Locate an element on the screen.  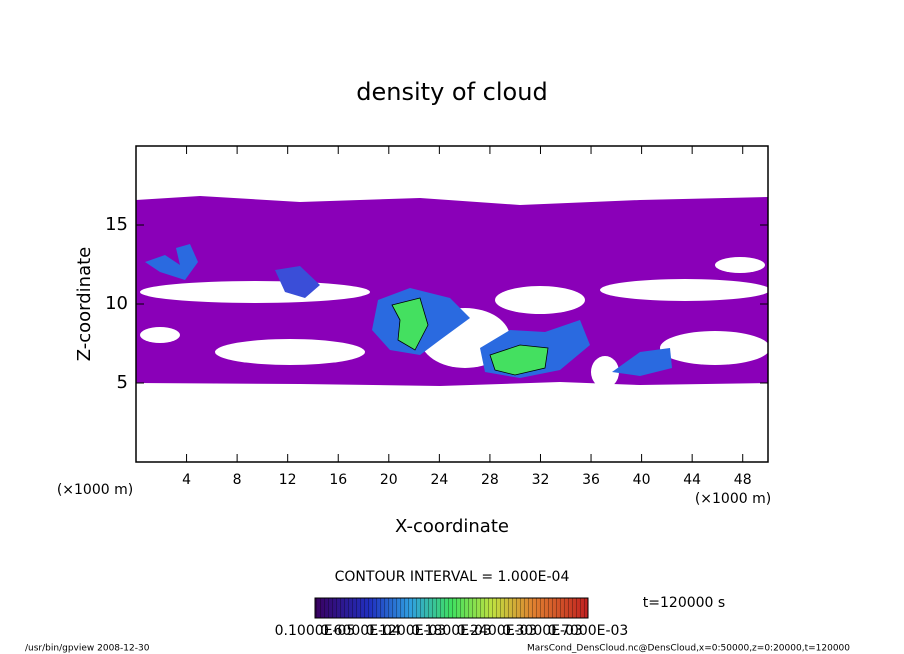
colorbar-lines is located at coordinates (451, 608).